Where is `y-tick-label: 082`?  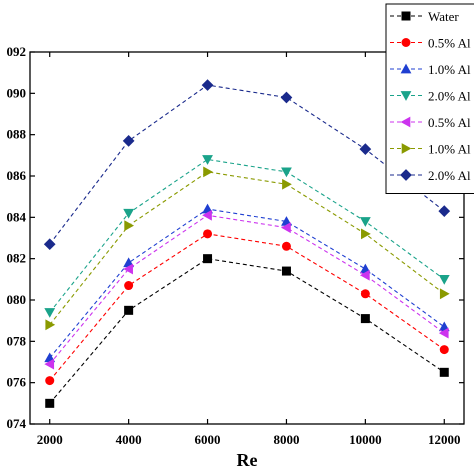 y-tick-label: 082 is located at coordinates (17, 258).